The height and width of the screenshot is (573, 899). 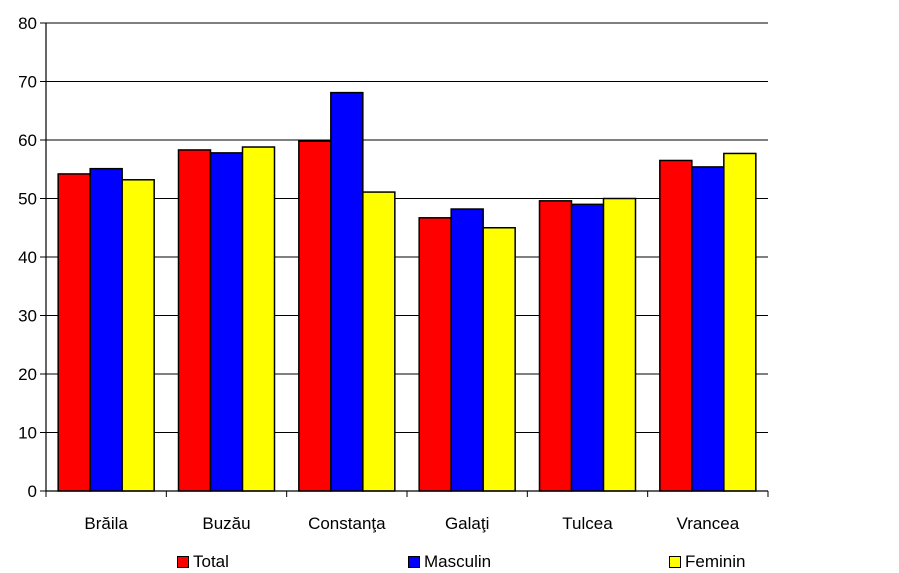 I want to click on y-tick-label-60: 60, so click(x=27, y=140).